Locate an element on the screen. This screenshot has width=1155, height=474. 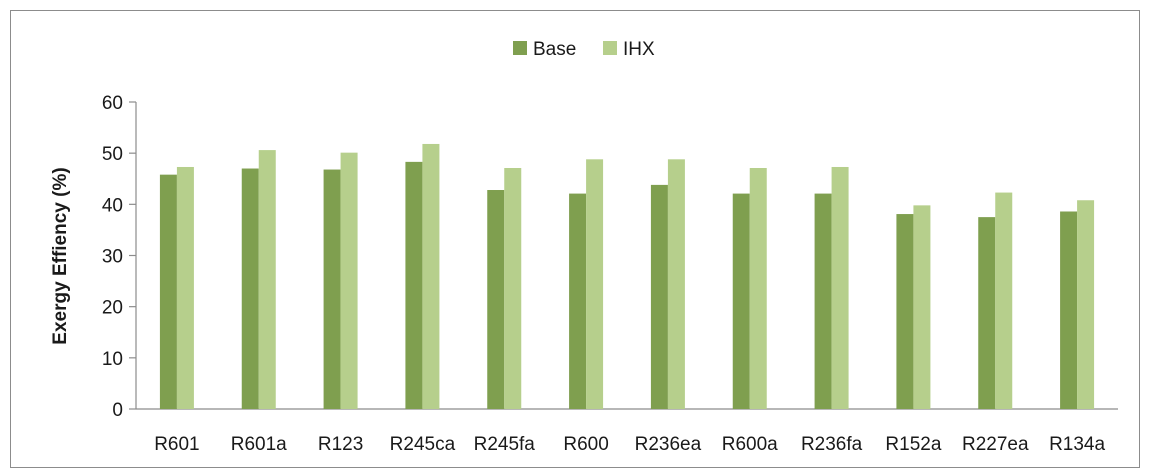
bar-base-r236fa is located at coordinates (823, 301).